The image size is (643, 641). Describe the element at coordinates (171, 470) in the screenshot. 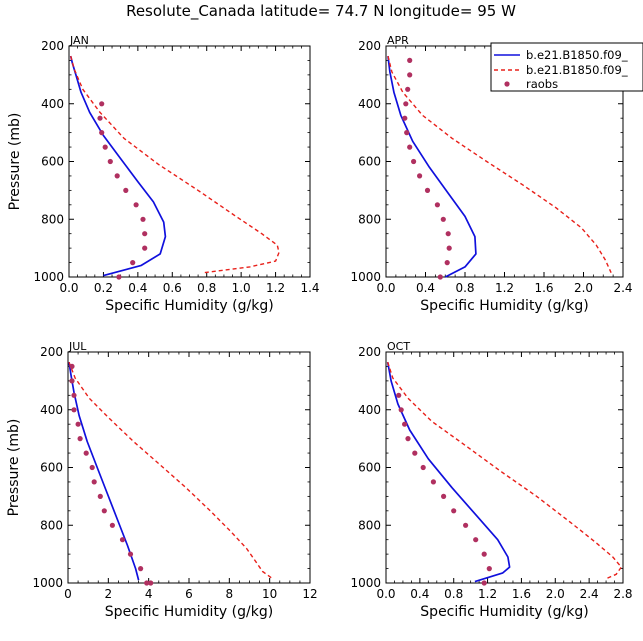

I see `series-line-2-jul` at that location.